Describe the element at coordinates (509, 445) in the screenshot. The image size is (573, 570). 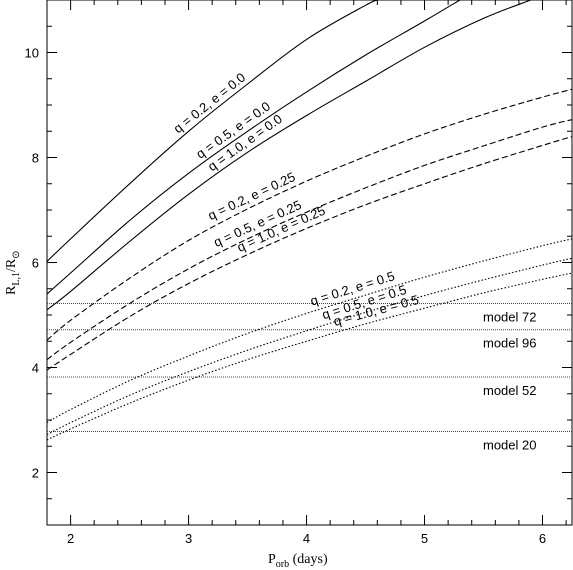
I see `reference-line-label: model 20` at that location.